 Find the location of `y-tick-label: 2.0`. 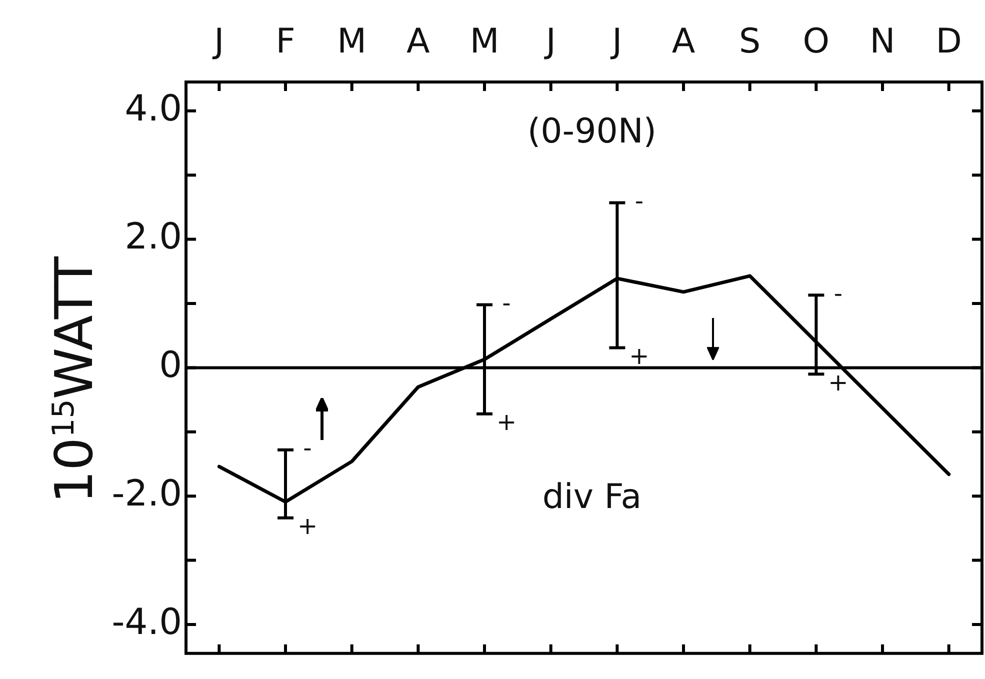

y-tick-label: 2.0 is located at coordinates (153, 237).